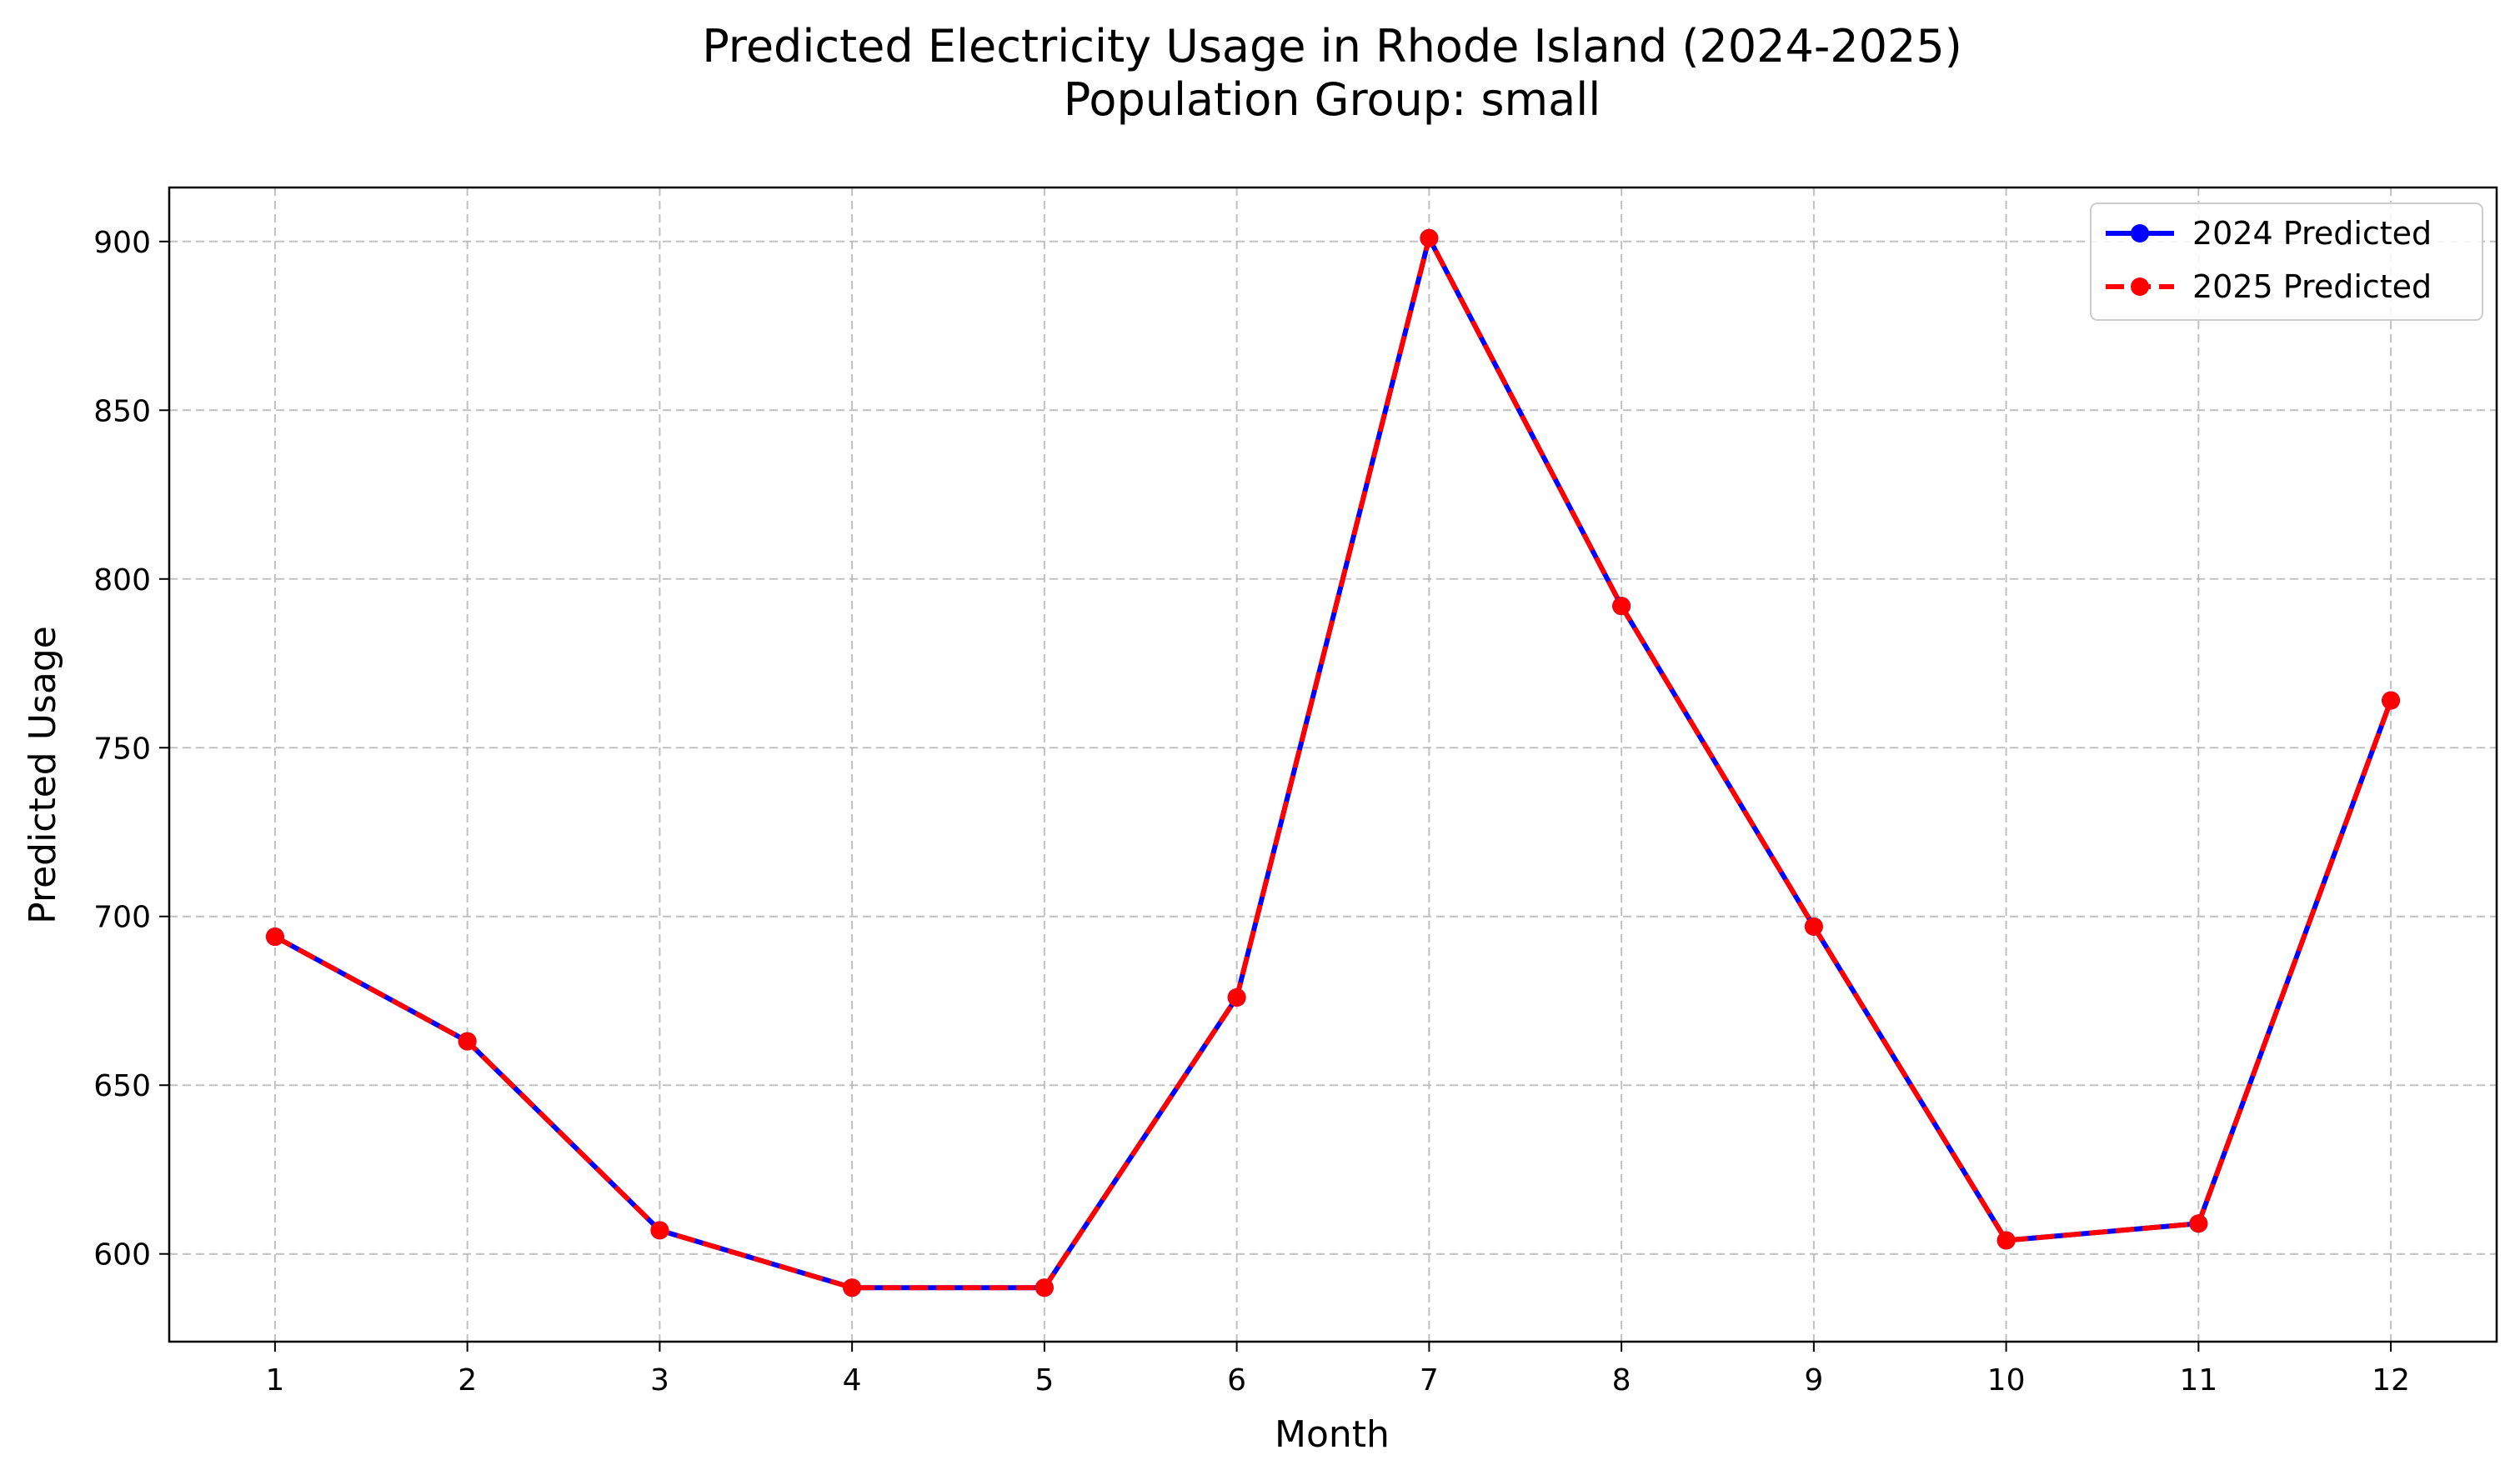  Describe the element at coordinates (1332, 99) in the screenshot. I see `chart-subtitle: Population Group: small` at that location.